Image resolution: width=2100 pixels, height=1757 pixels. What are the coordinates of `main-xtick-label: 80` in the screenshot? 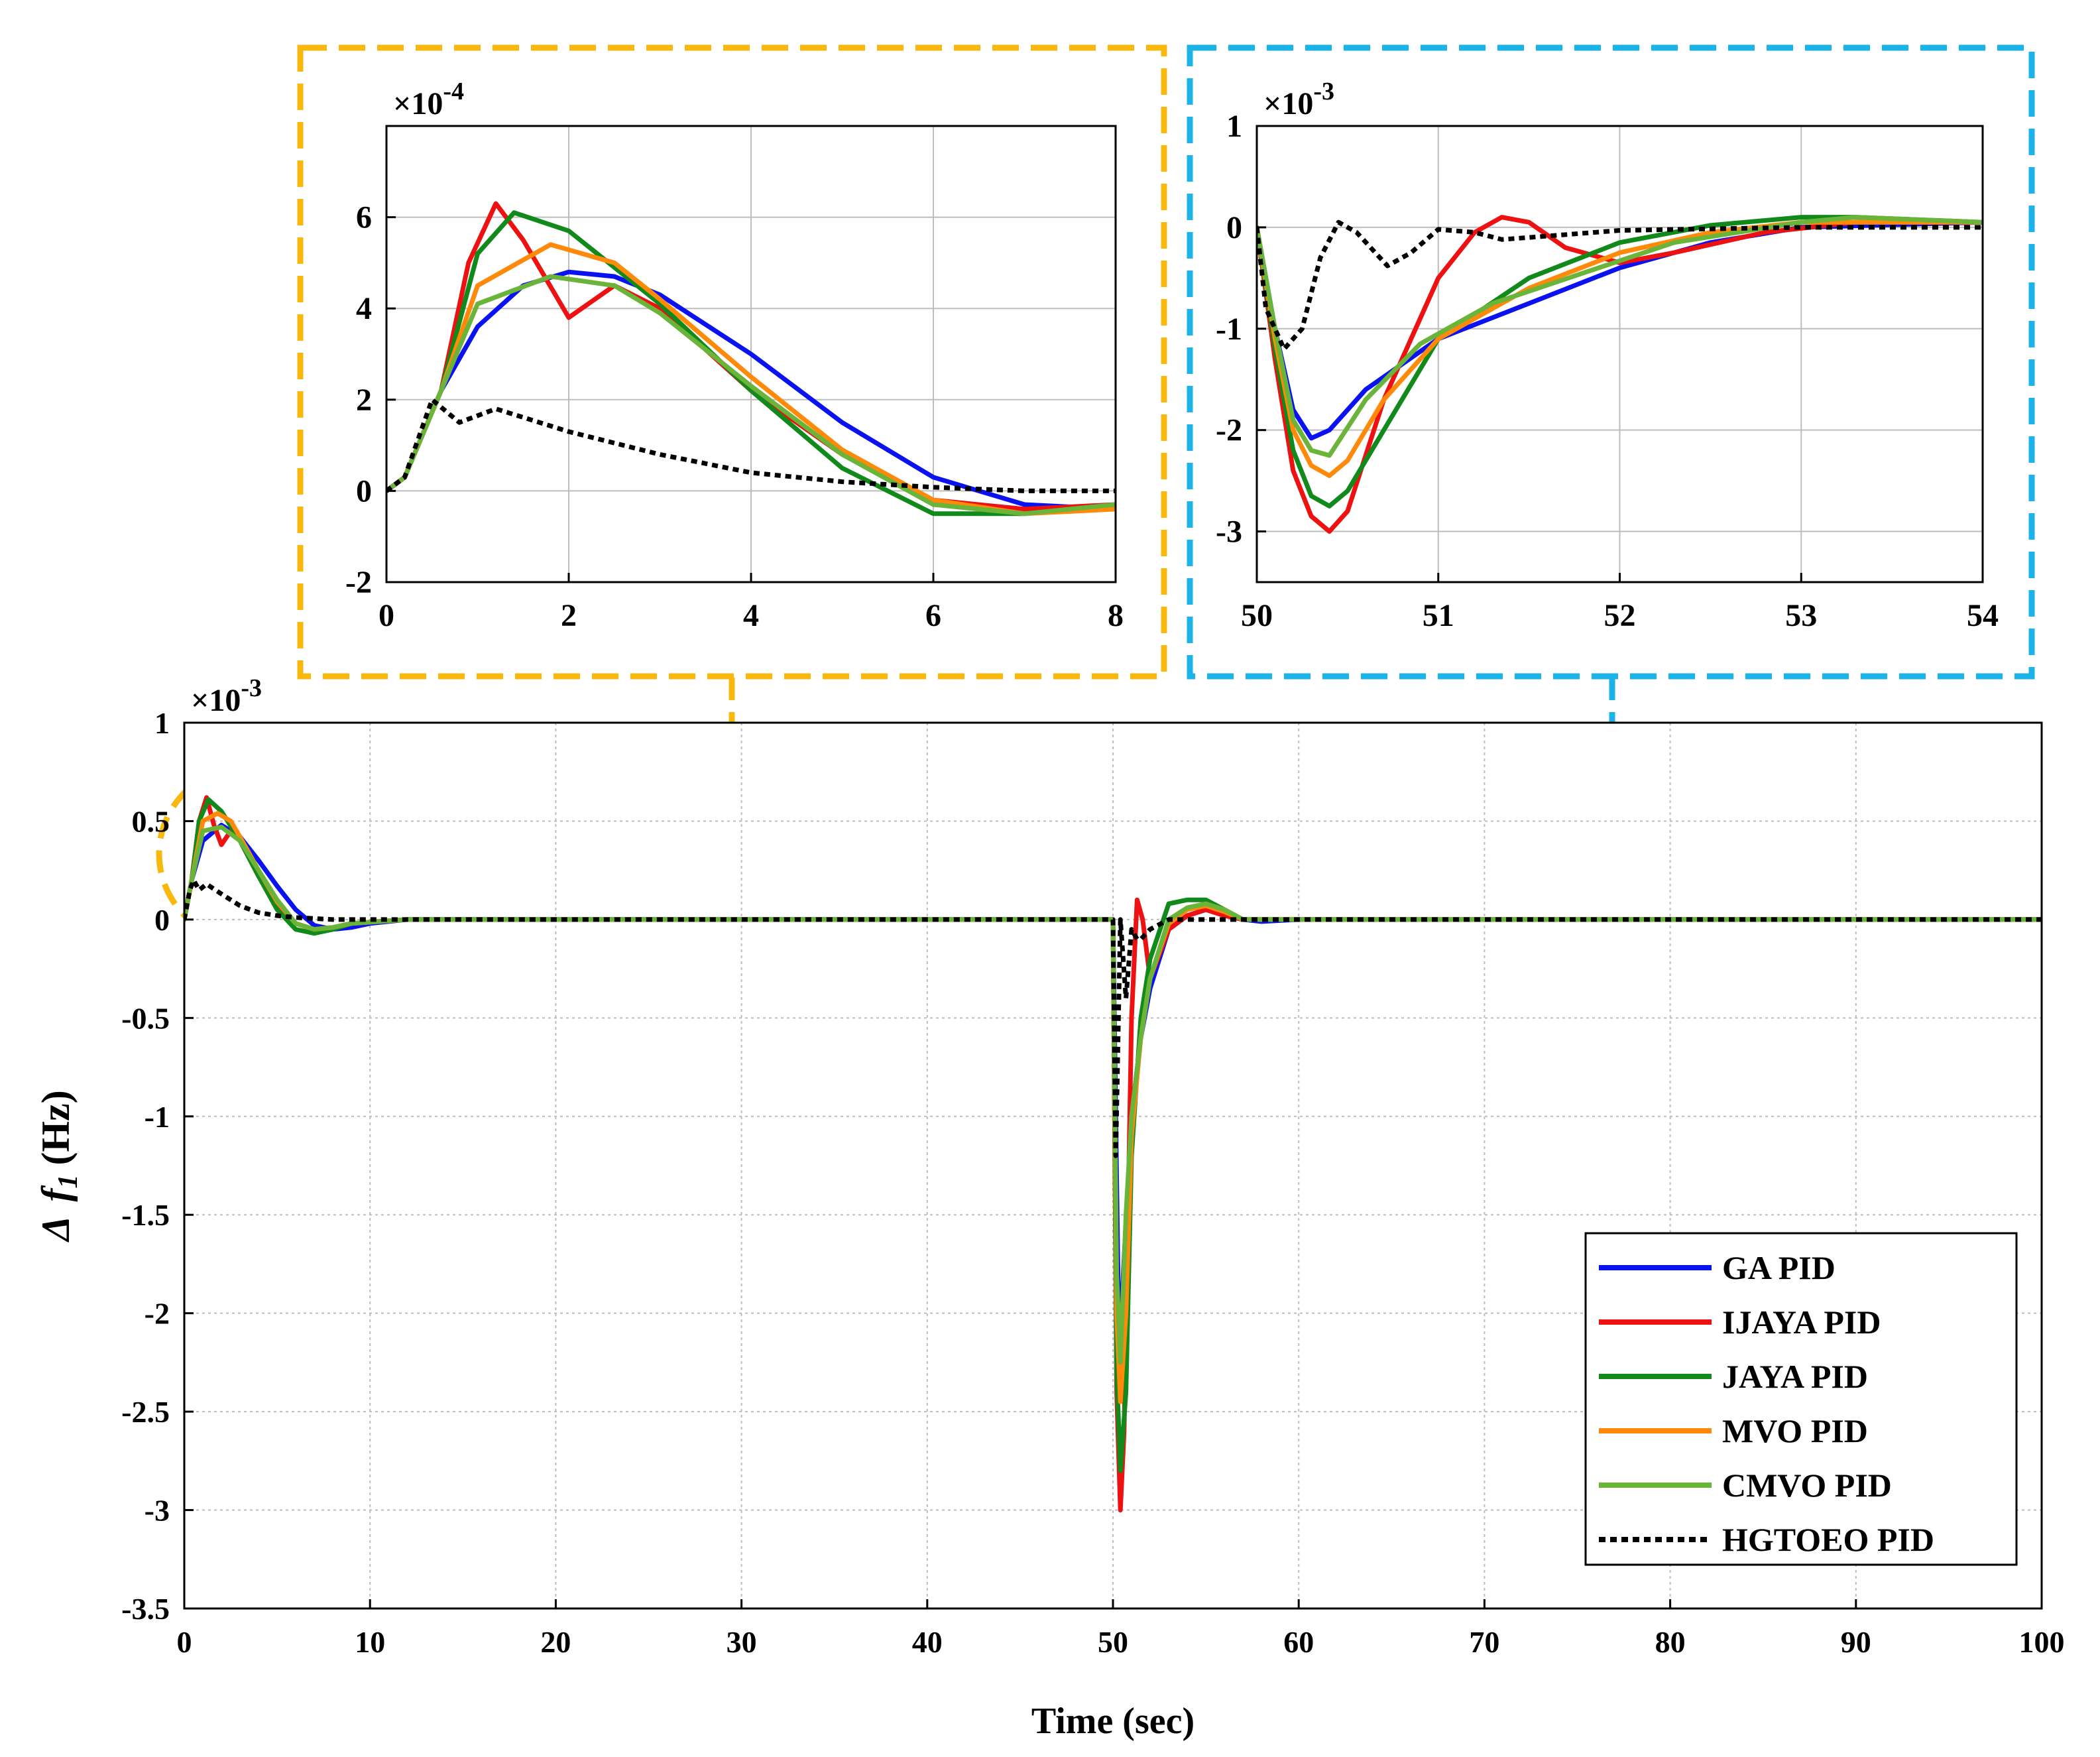 It's located at (1670, 1642).